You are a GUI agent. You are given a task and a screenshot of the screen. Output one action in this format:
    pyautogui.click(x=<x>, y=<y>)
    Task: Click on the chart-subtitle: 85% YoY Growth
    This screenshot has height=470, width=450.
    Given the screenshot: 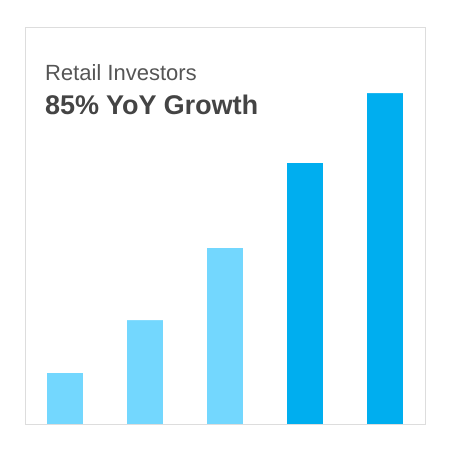 What is the action you would take?
    pyautogui.click(x=151, y=105)
    